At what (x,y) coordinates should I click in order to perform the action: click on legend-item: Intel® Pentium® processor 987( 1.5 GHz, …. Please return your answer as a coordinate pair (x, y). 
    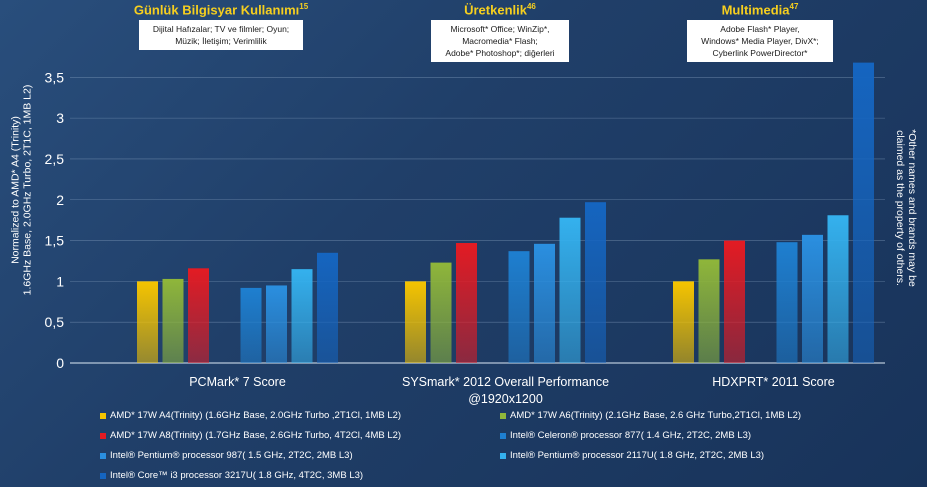
    Looking at the image, I should click on (226, 455).